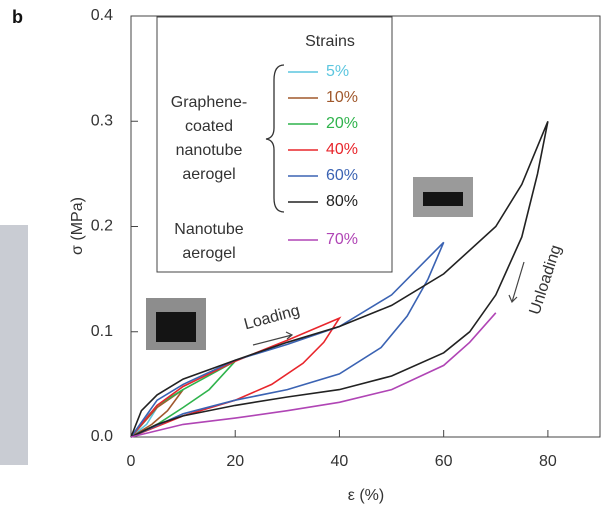 The image size is (606, 512). Describe the element at coordinates (235, 461) in the screenshot. I see `x-tick-label: 20` at that location.